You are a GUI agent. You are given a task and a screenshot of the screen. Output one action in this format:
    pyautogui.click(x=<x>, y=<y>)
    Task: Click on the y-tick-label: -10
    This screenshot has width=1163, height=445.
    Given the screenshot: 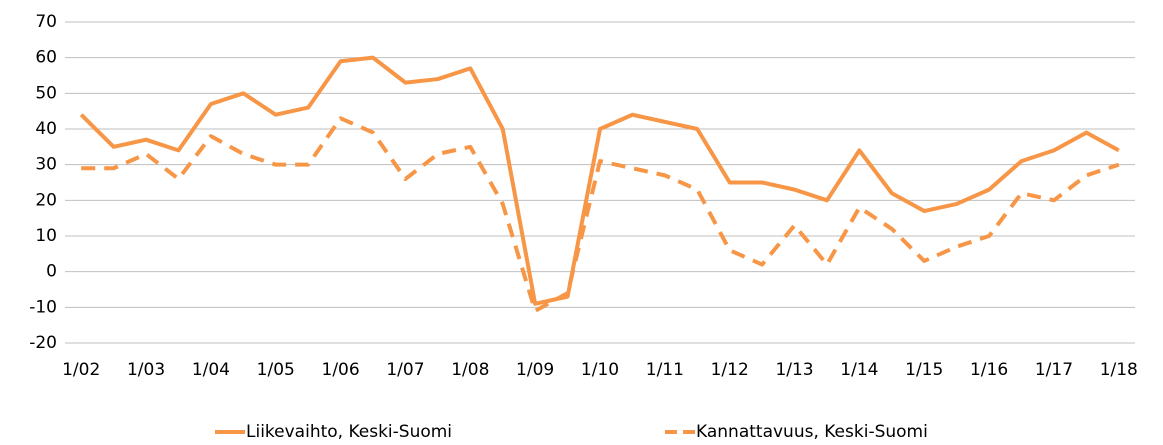 What is the action you would take?
    pyautogui.click(x=43, y=307)
    